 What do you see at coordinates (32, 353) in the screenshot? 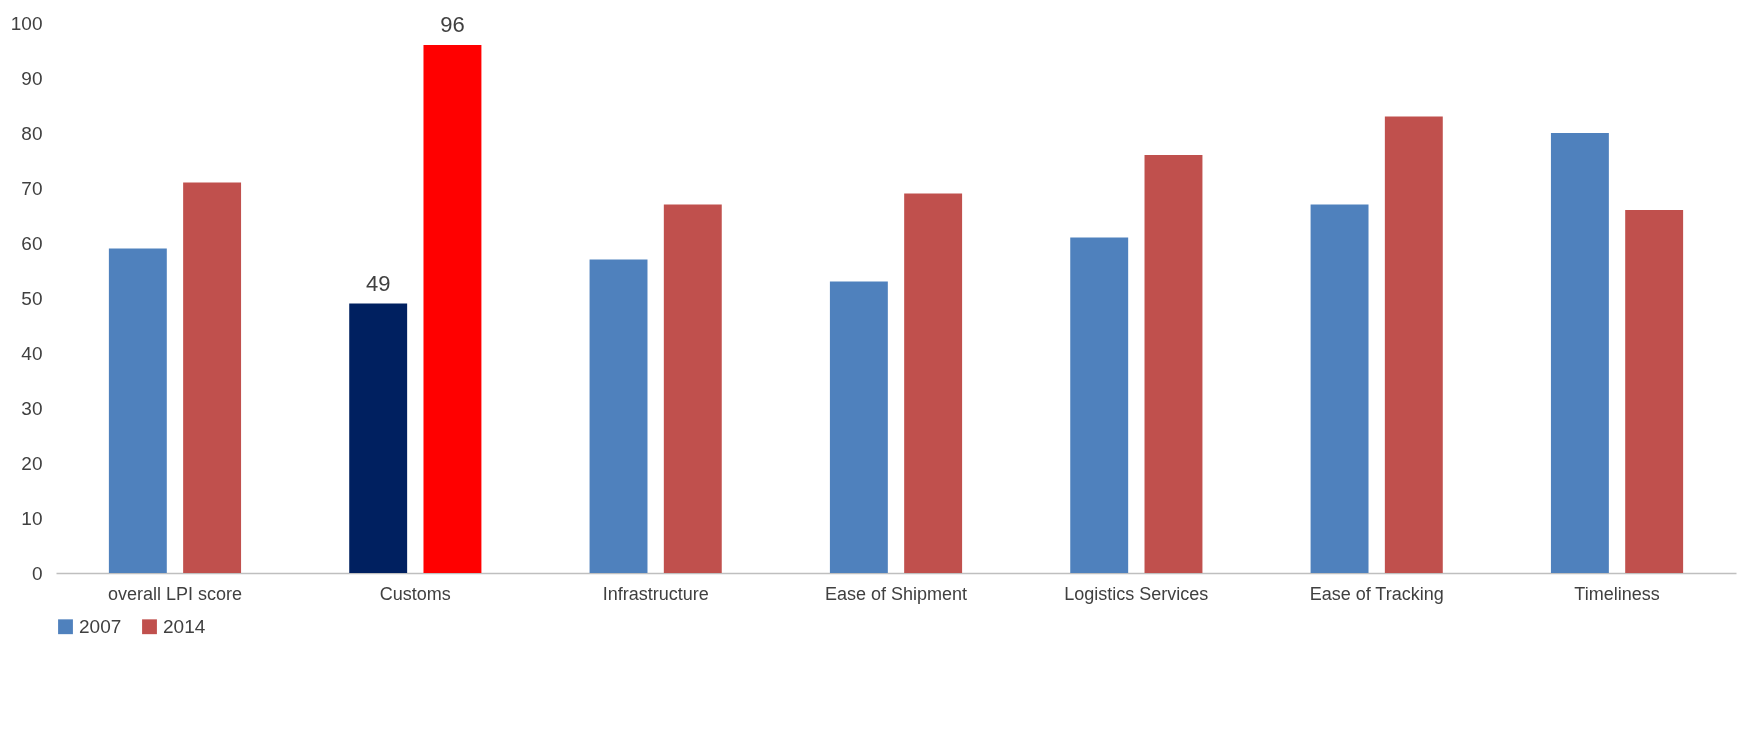
I see `y-tick-label: 40` at bounding box center [32, 353].